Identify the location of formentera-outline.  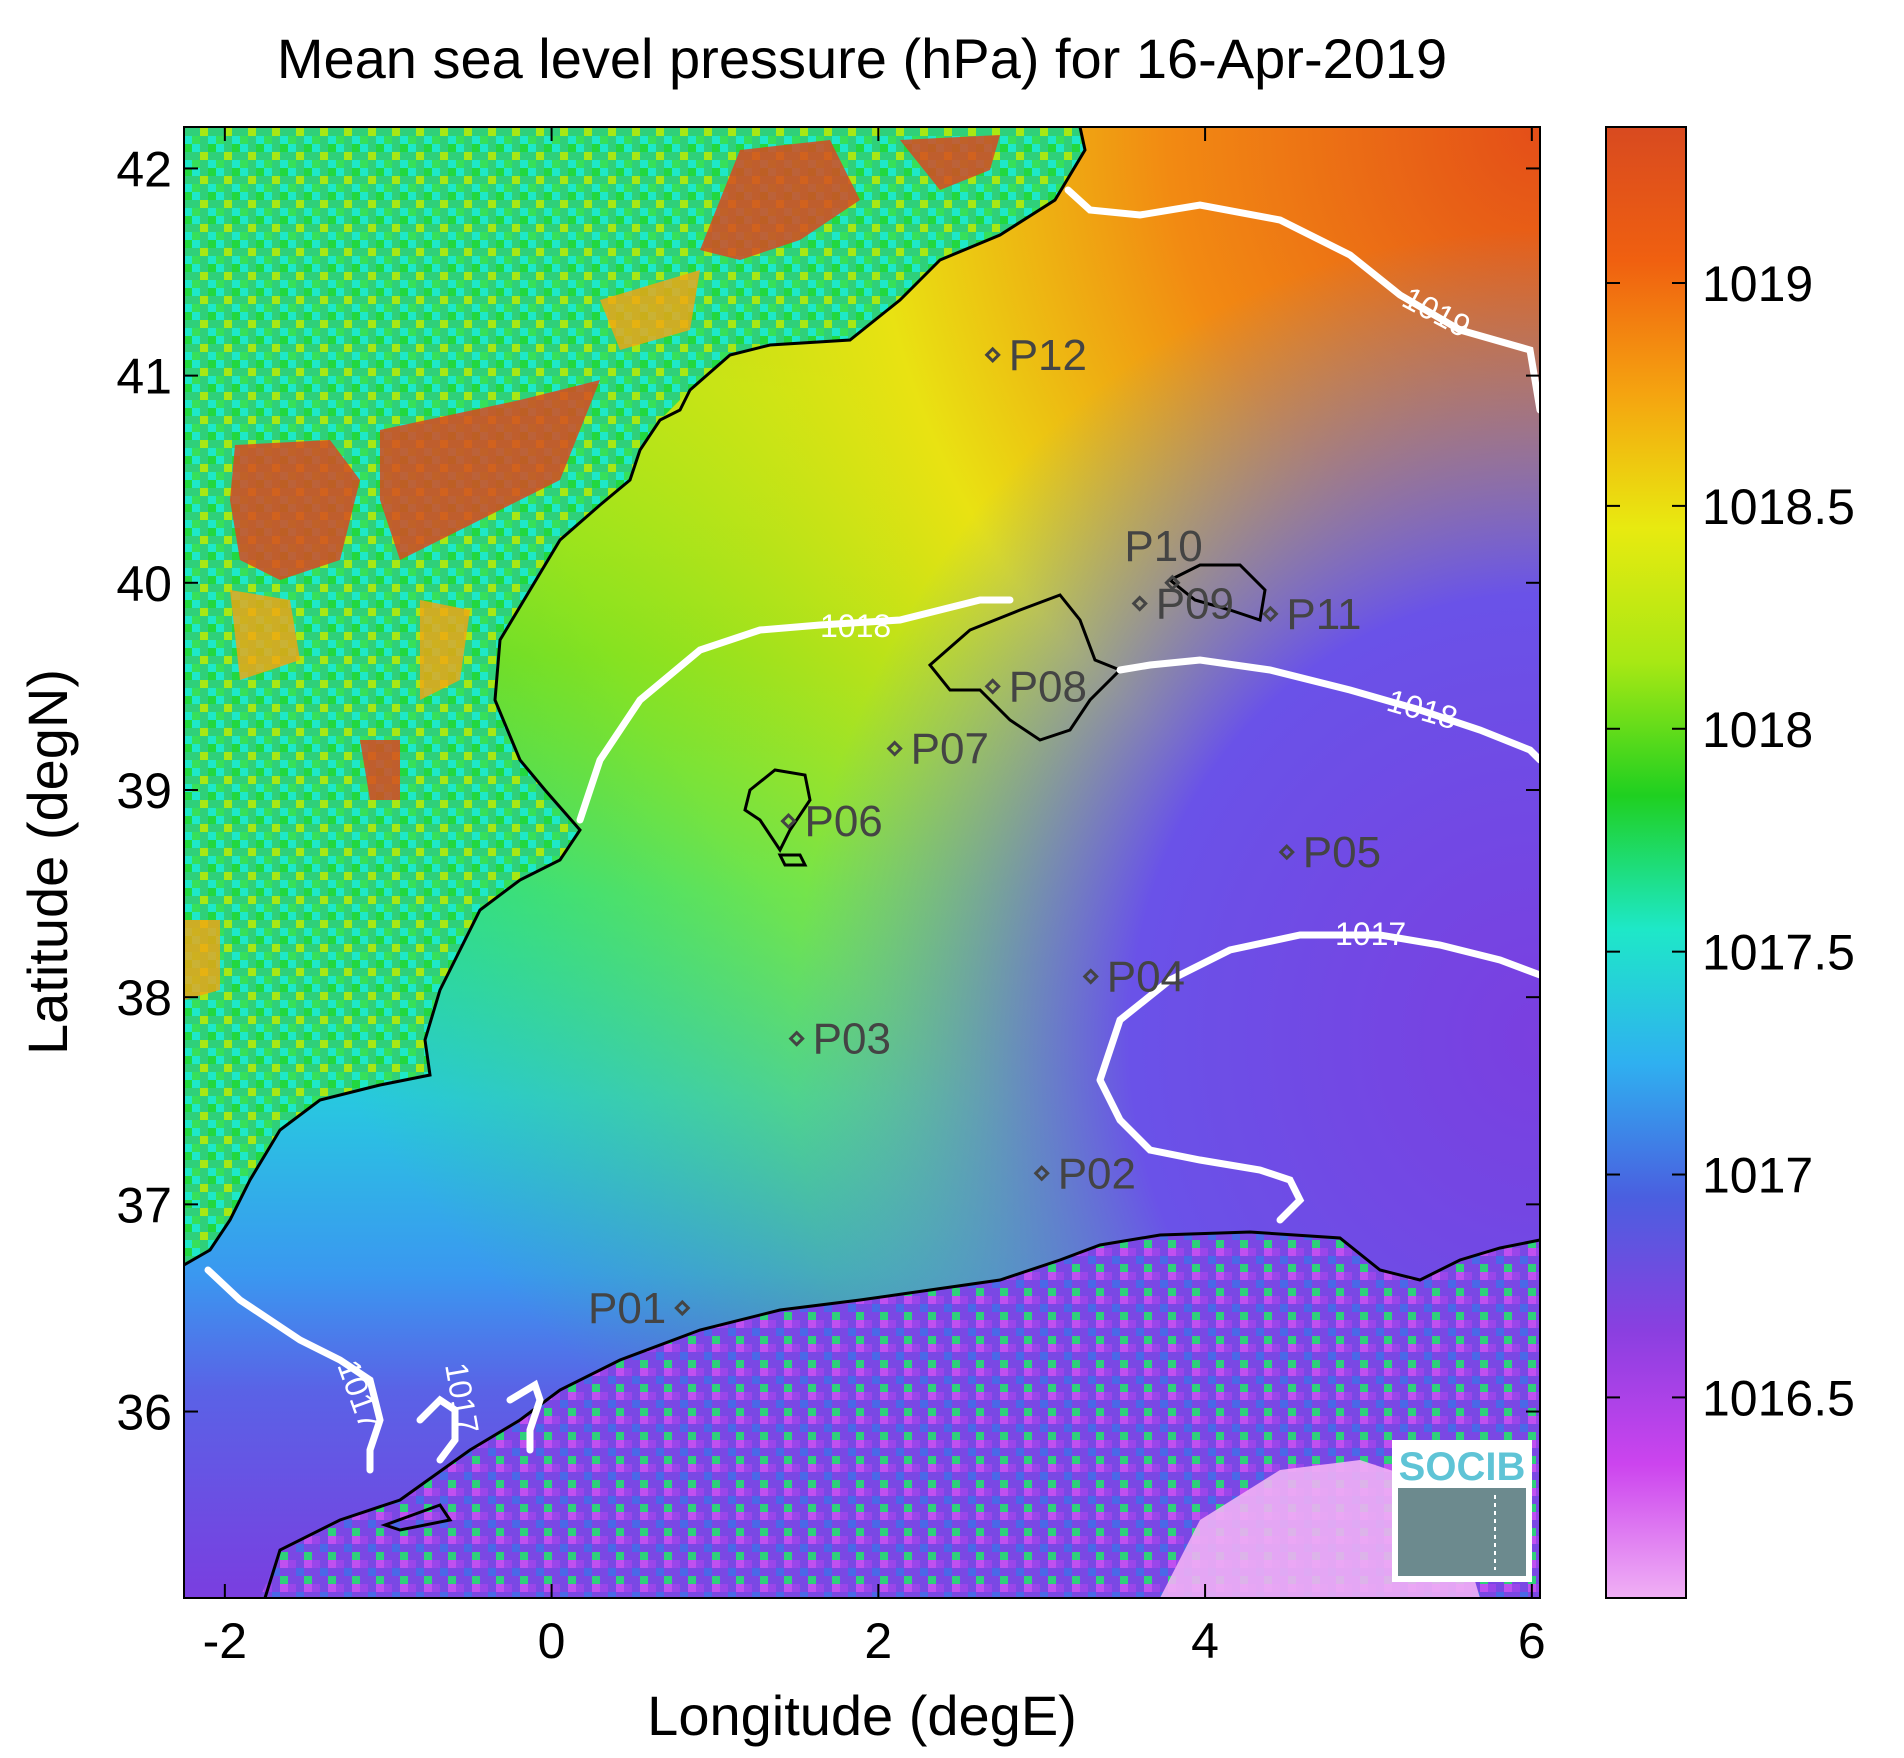
(792, 860).